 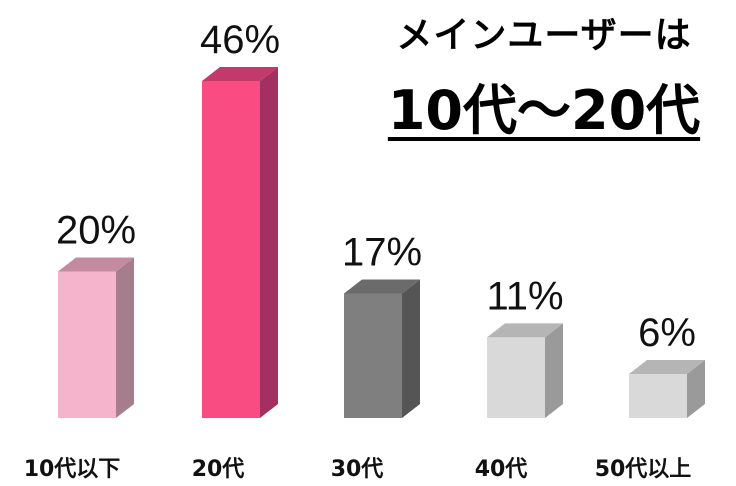 What do you see at coordinates (96, 230) in the screenshot?
I see `value-label-0: 20%` at bounding box center [96, 230].